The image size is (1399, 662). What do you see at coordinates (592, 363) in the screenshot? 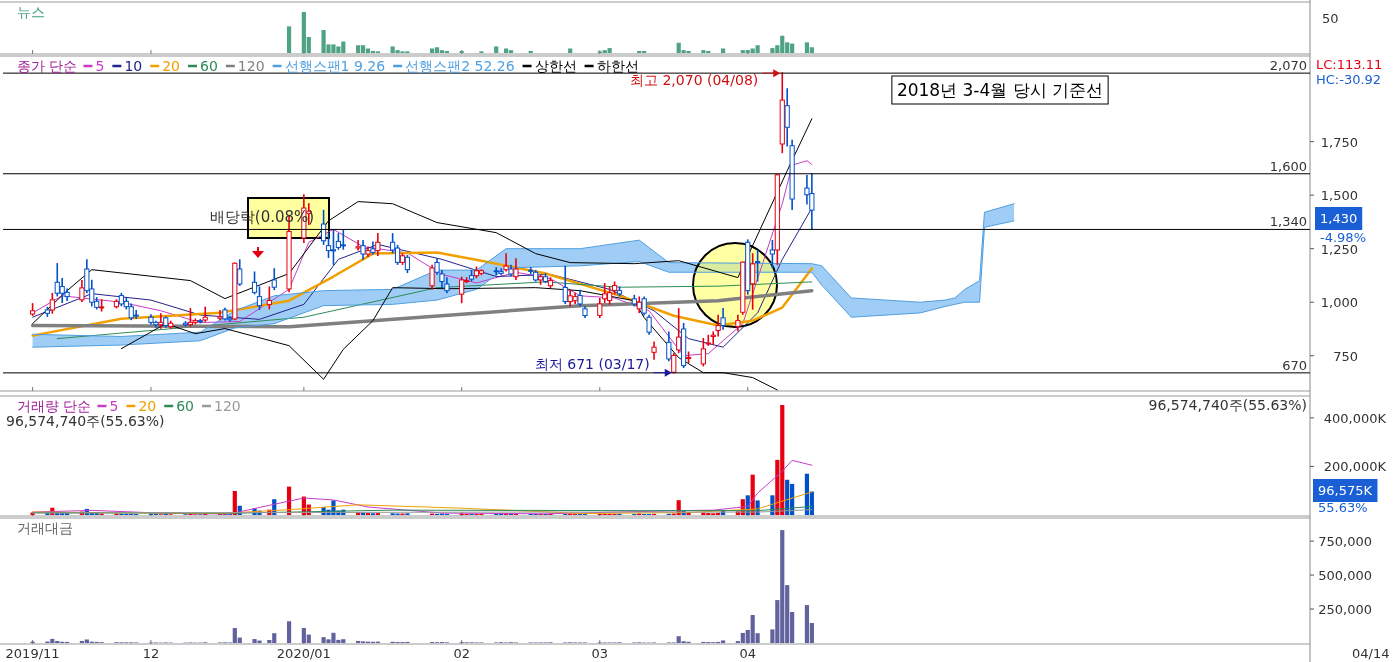
I see `annotation: 최저 671 (03/17)` at bounding box center [592, 363].